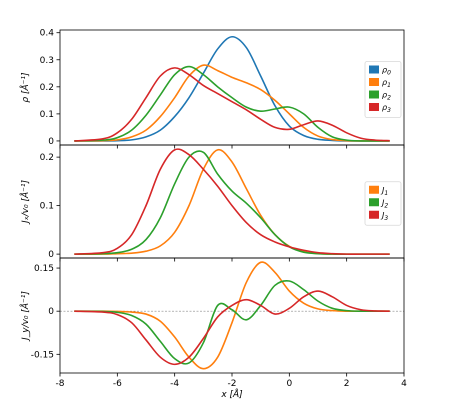  What do you see at coordinates (347, 384) in the screenshot?
I see `x-tick-label: 2` at bounding box center [347, 384].